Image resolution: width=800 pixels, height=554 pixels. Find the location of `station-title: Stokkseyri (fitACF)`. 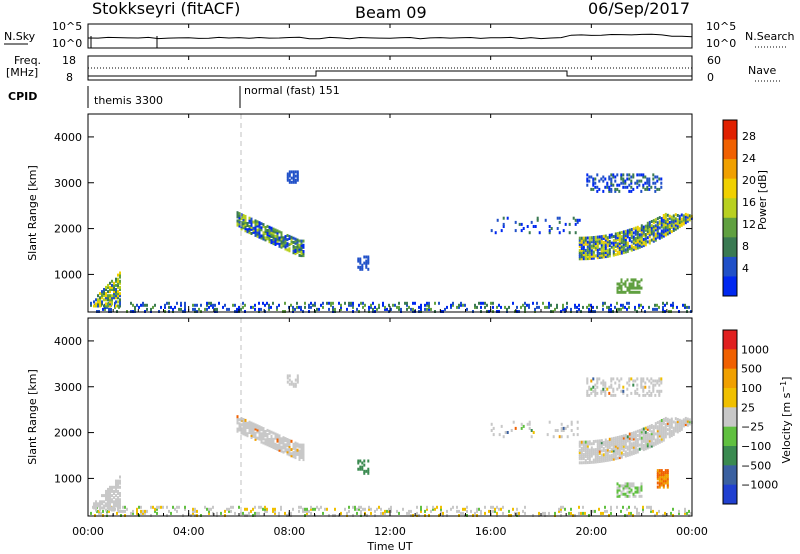

station-title: Stokkseyri (fitACF) is located at coordinates (166, 9).